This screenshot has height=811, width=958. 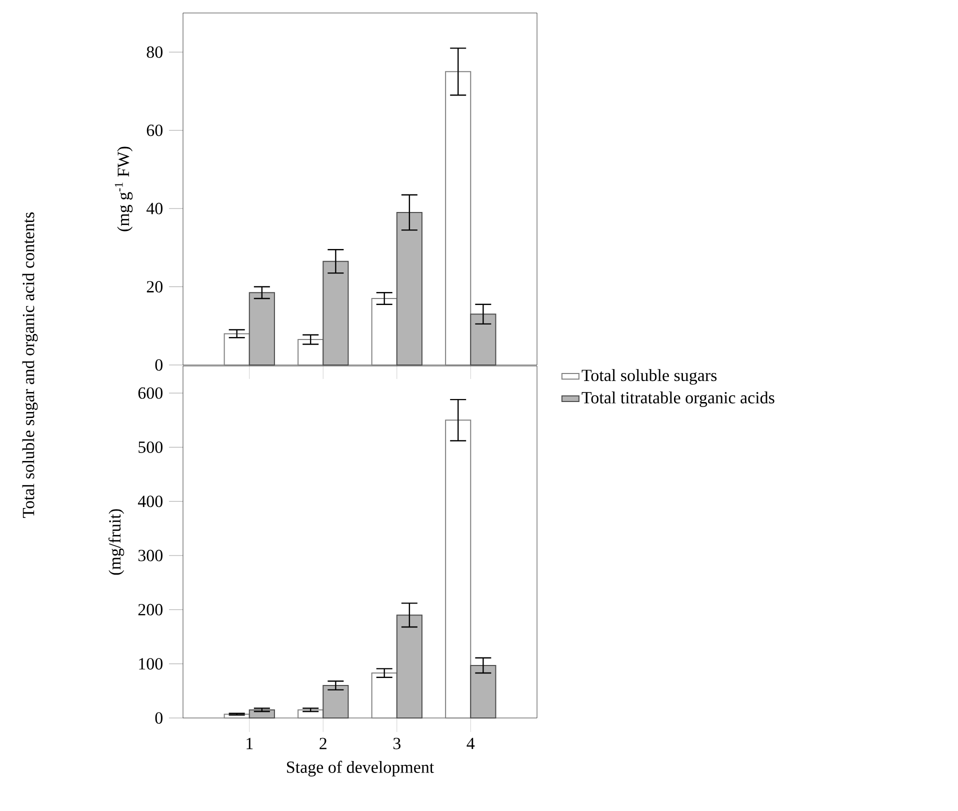 I want to click on y-tick-label: 400, so click(x=150, y=502).